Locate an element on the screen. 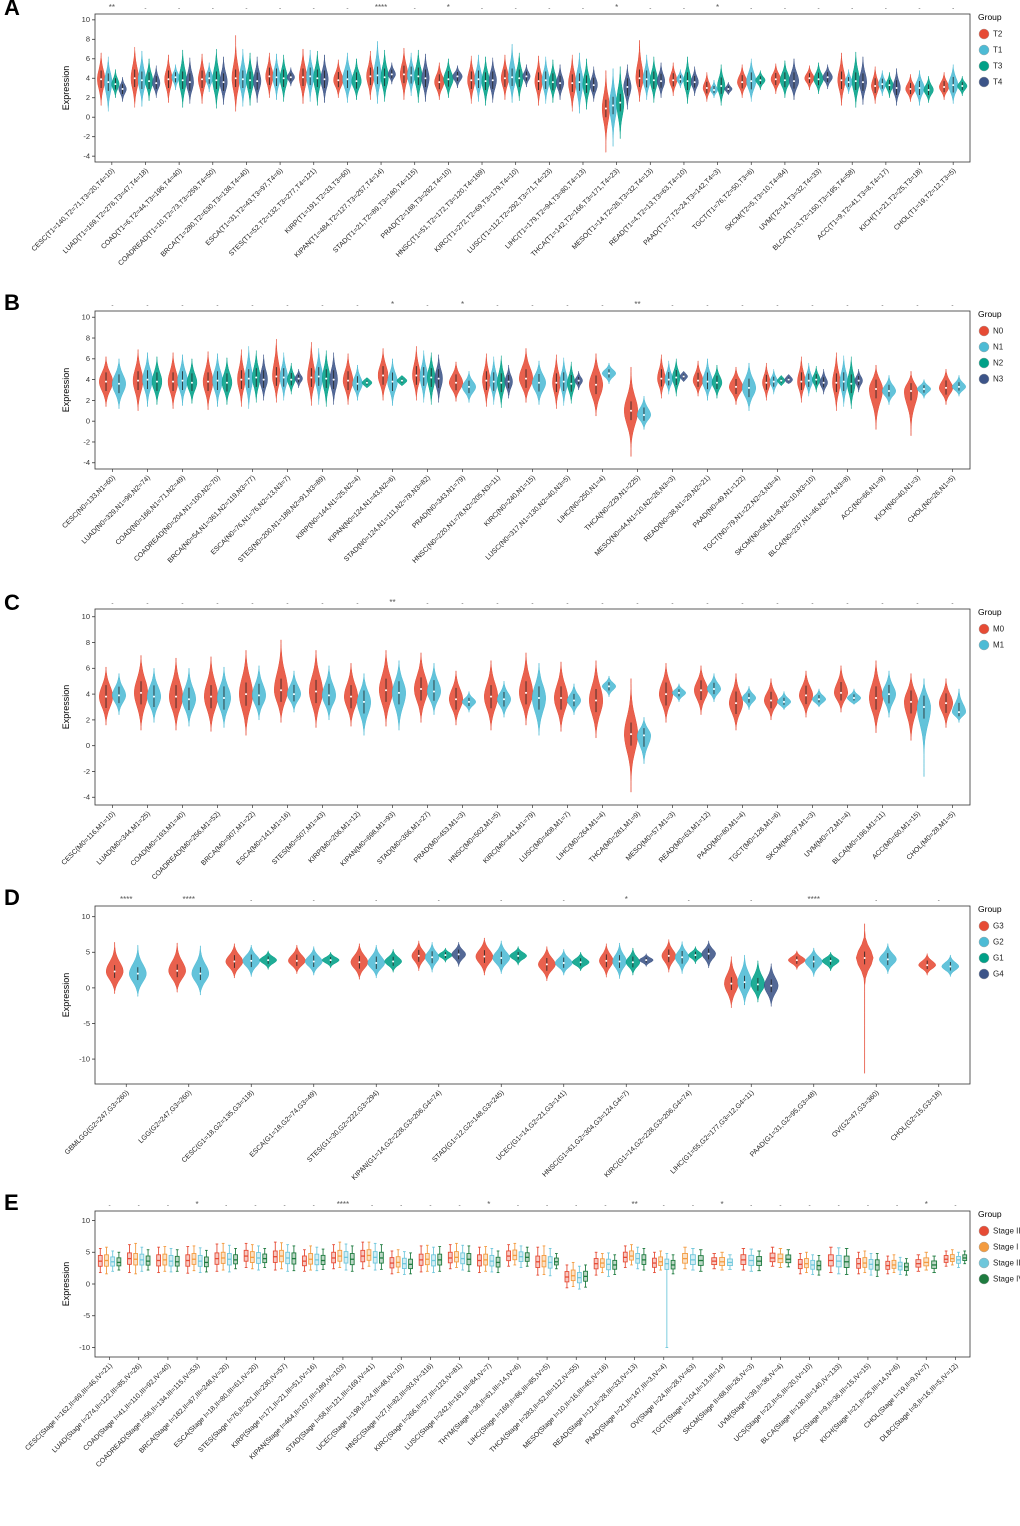 The image size is (1020, 1526). legend-label: T4 is located at coordinates (998, 82).